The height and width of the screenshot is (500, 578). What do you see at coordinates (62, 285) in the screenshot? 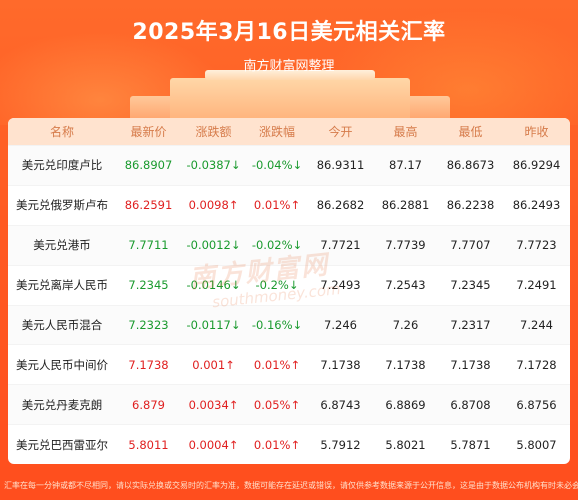
I see `currency-pair-name: 美元兑离岸人民币` at bounding box center [62, 285].